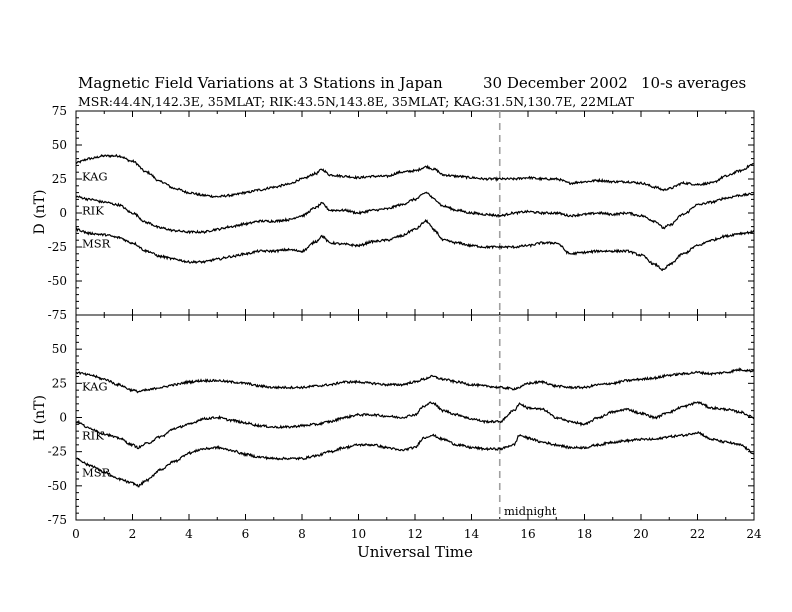  What do you see at coordinates (57, 315) in the screenshot?
I see `d-ytick-label: -75` at bounding box center [57, 315].